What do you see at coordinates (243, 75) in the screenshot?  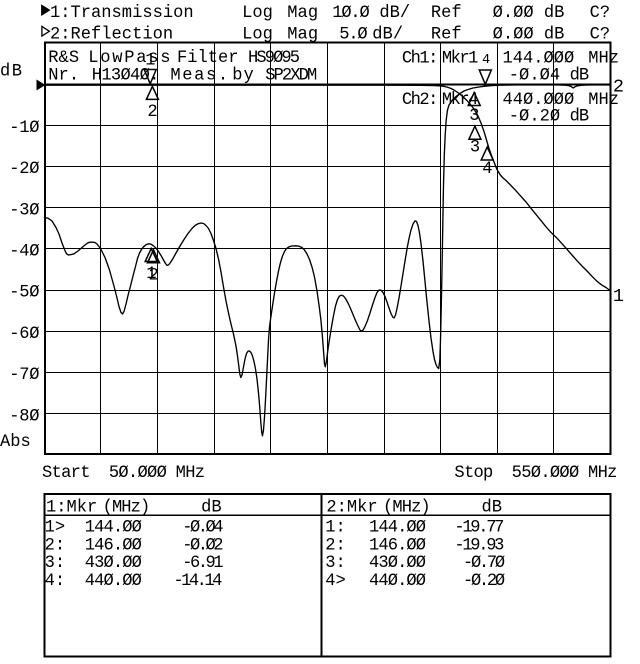 I see `svg-text: by` at bounding box center [243, 75].